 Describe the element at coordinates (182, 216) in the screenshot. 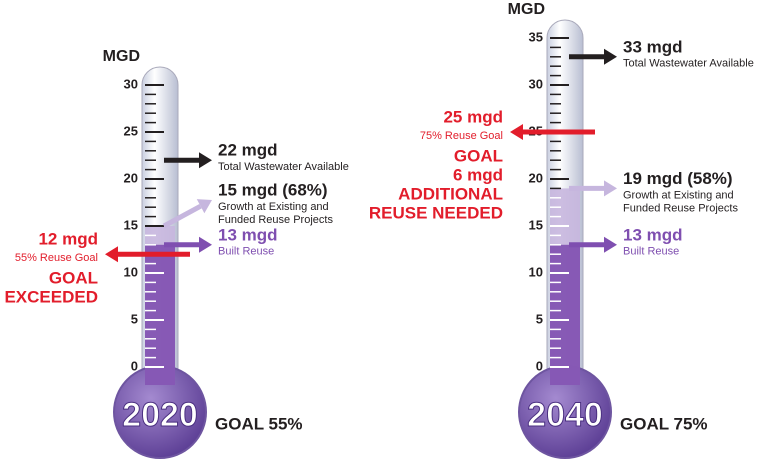

I see `arrow-shaft` at that location.